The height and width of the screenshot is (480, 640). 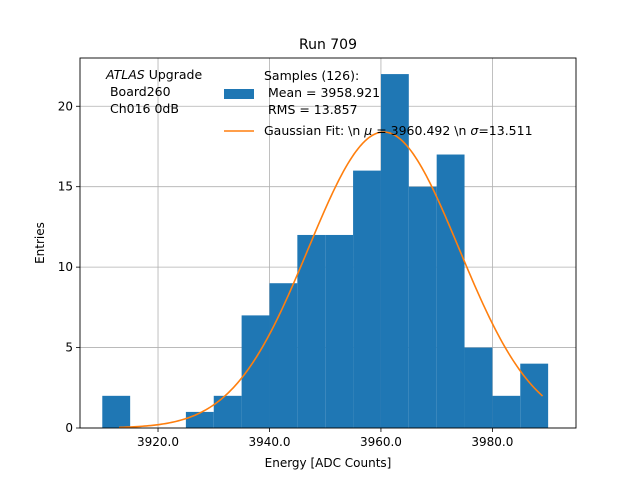 What do you see at coordinates (322, 92) in the screenshot?
I see `legend-samples-line-2: Mean = 3958.921` at bounding box center [322, 92].